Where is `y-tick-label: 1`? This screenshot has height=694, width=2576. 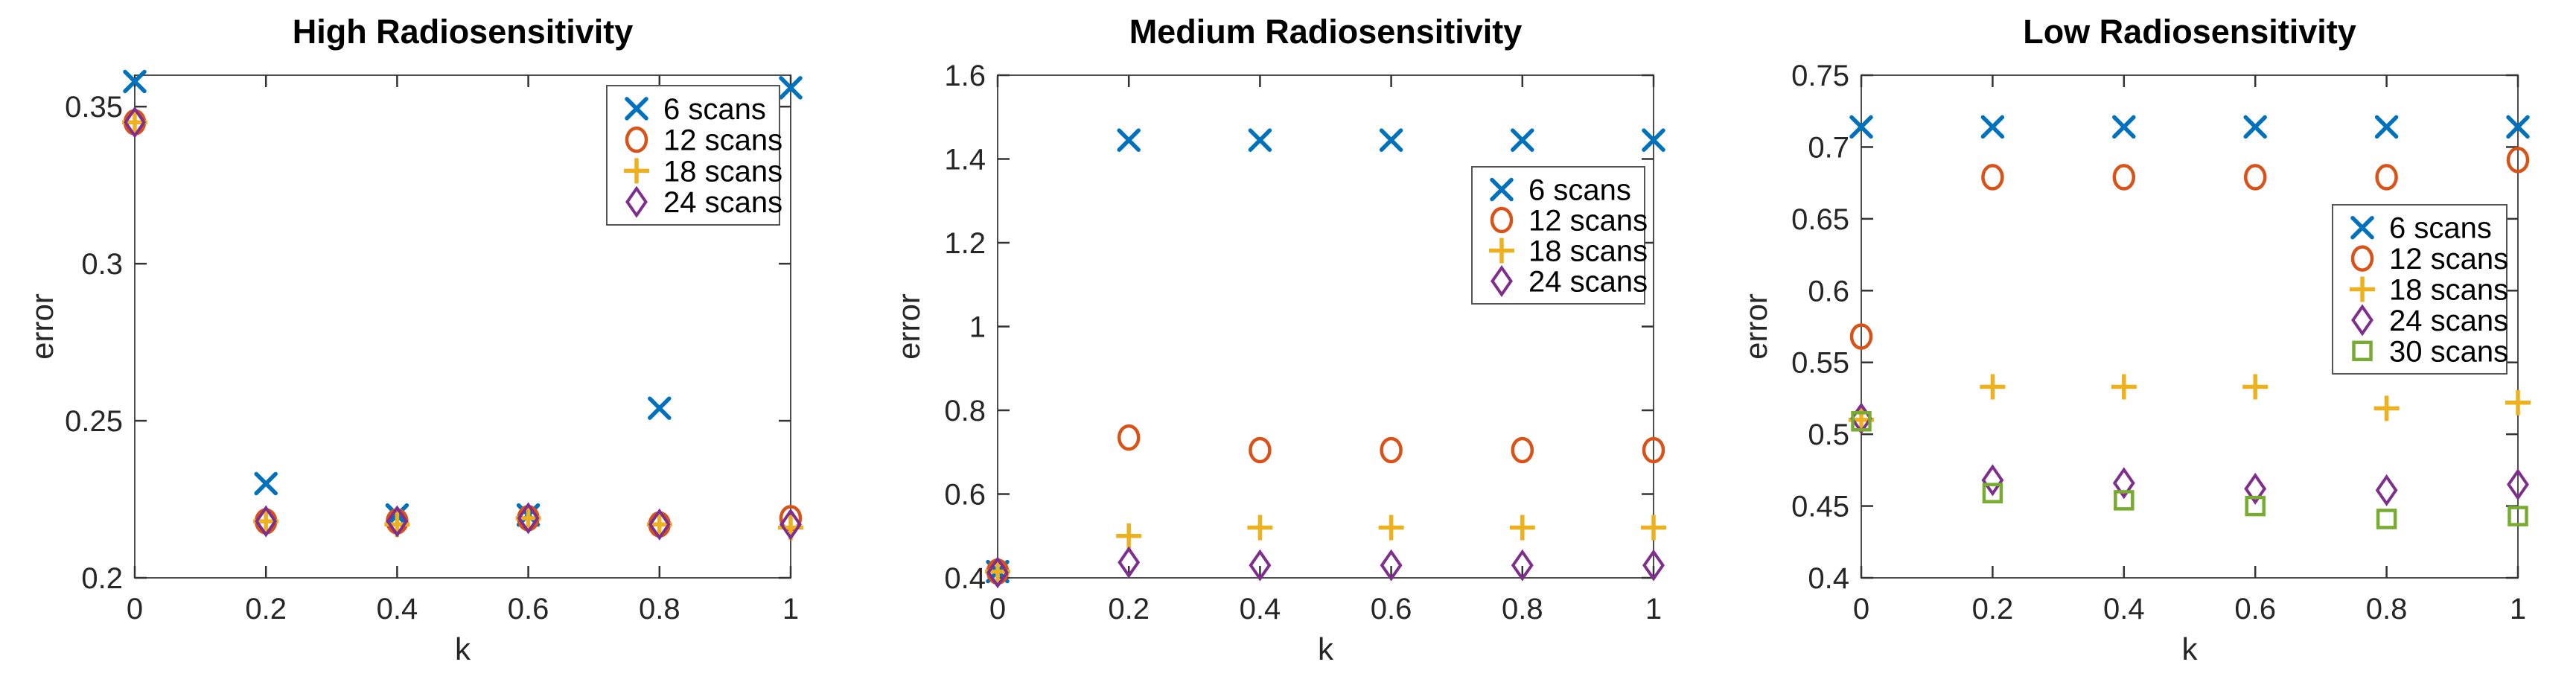
y-tick-label: 1 is located at coordinates (977, 327).